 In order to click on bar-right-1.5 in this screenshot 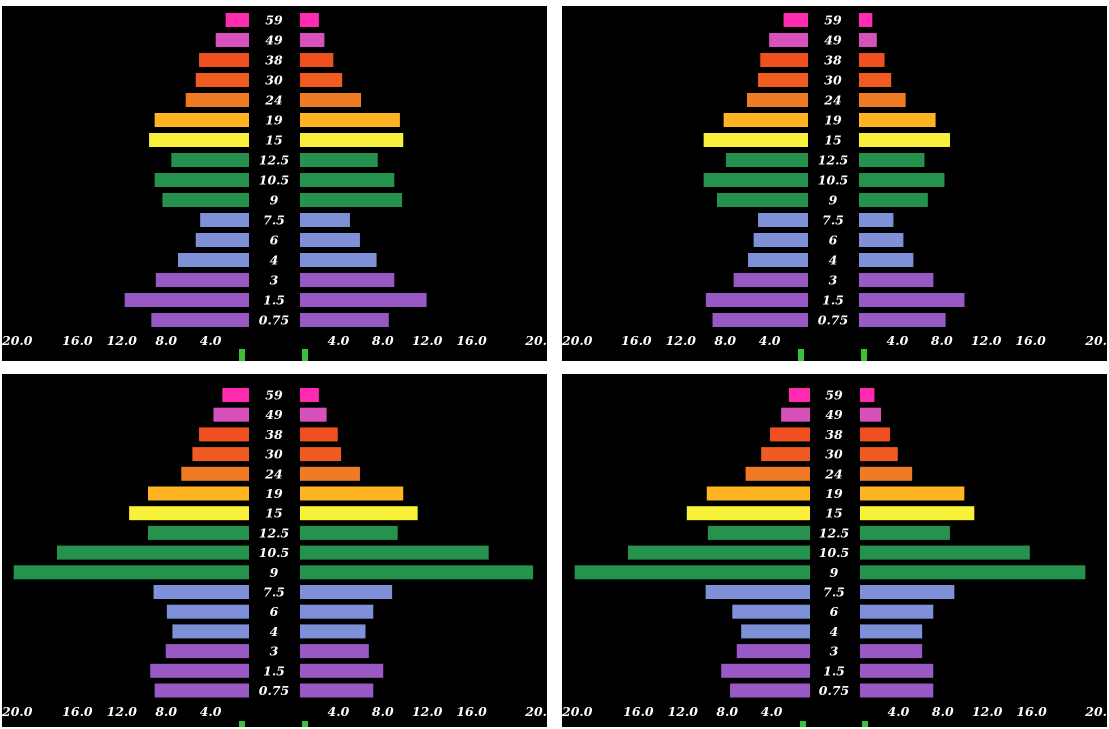, I will do `click(342, 670)`.